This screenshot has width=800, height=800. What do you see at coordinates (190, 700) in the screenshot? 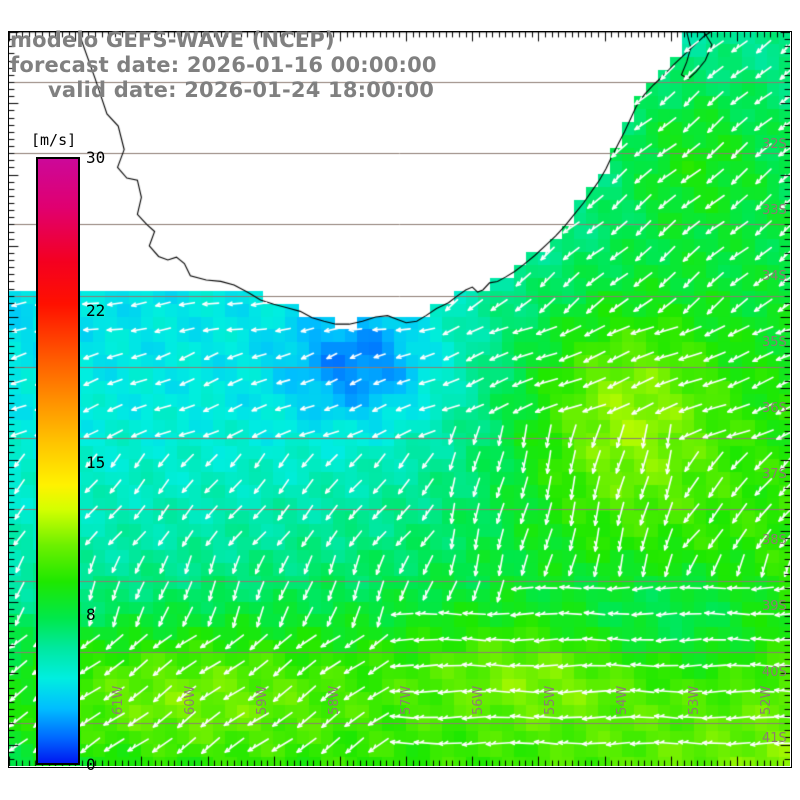
I see `lon-label-60W: 60W` at bounding box center [190, 700].